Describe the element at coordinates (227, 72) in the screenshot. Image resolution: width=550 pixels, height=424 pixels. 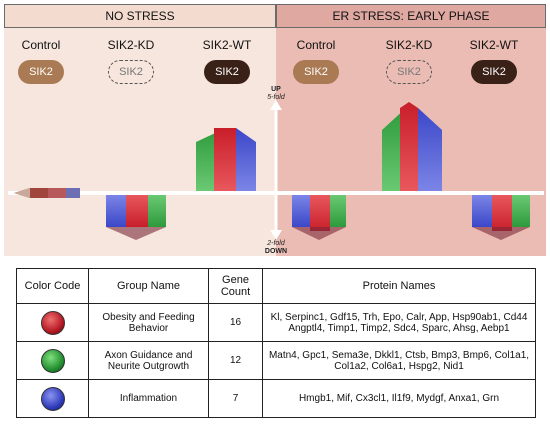
I see `sik2-pill-wt-no-stress: SIK2` at that location.